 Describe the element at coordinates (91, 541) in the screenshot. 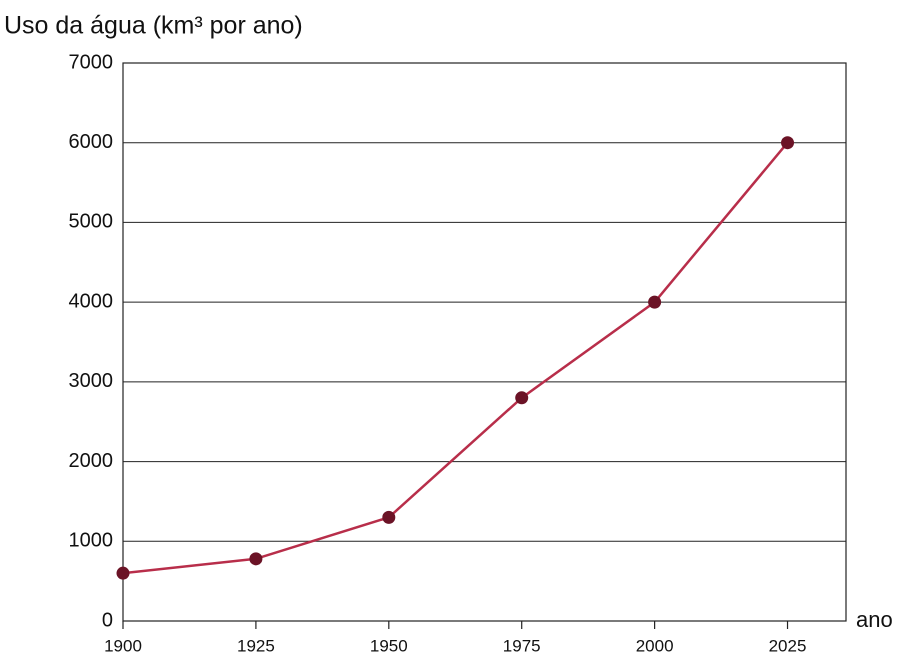

I see `y-tick-label: 1000` at that location.